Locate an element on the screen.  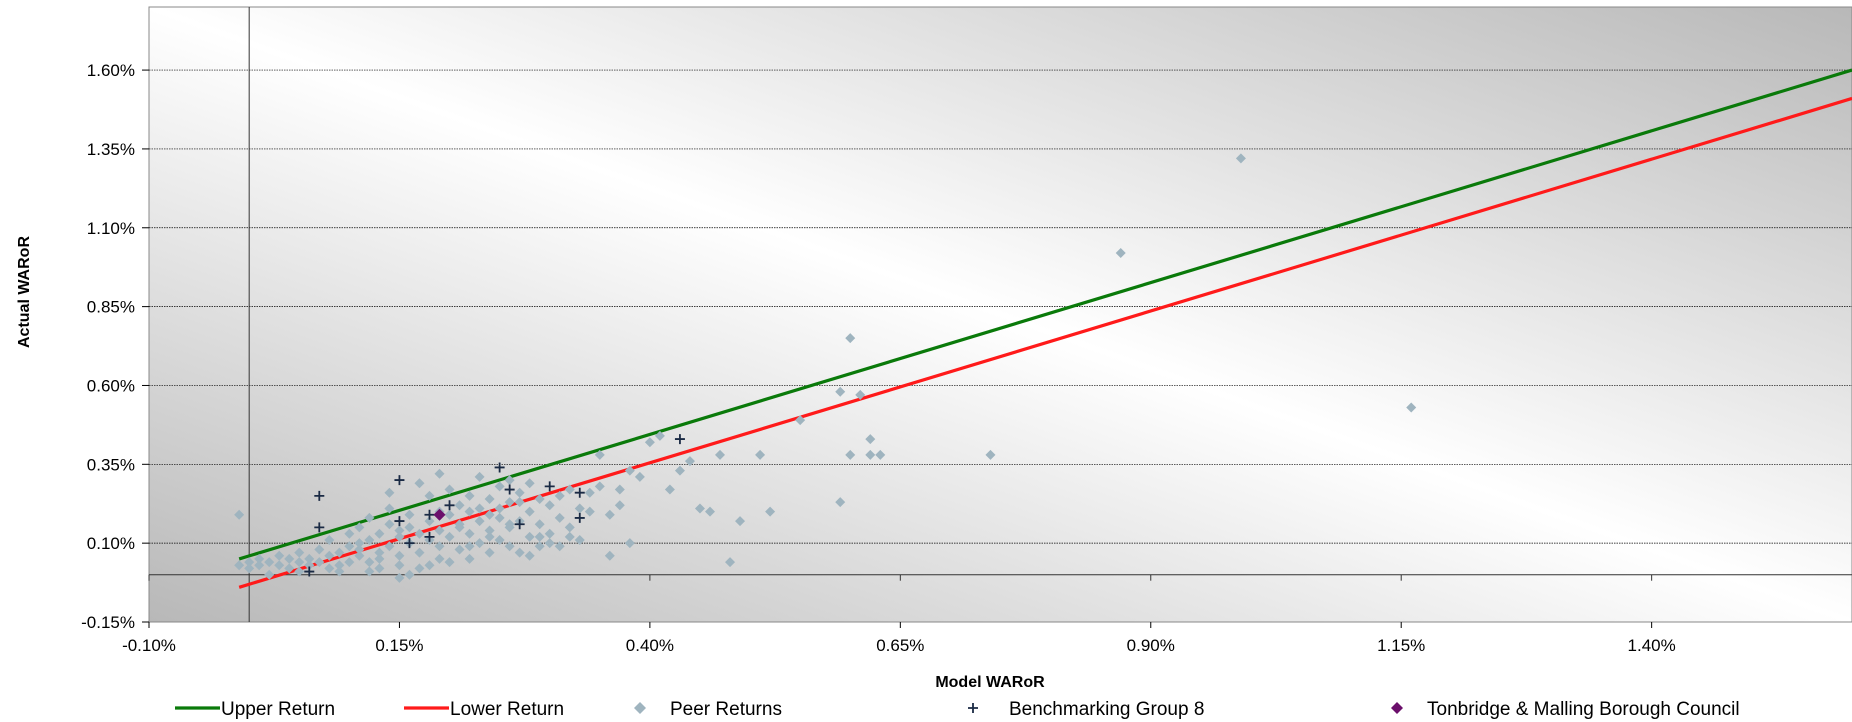
x-tick-label: 0.40% is located at coordinates (650, 645).